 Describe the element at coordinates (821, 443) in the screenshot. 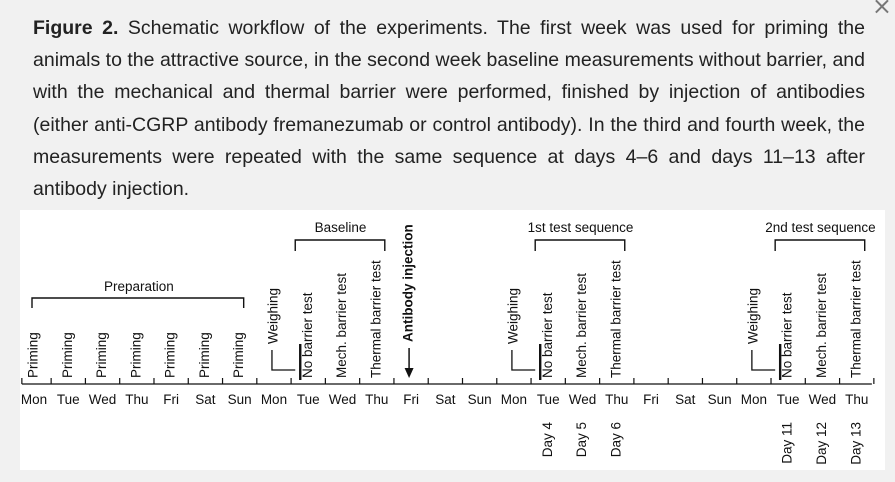

I see `day-number-label: Day 12` at that location.